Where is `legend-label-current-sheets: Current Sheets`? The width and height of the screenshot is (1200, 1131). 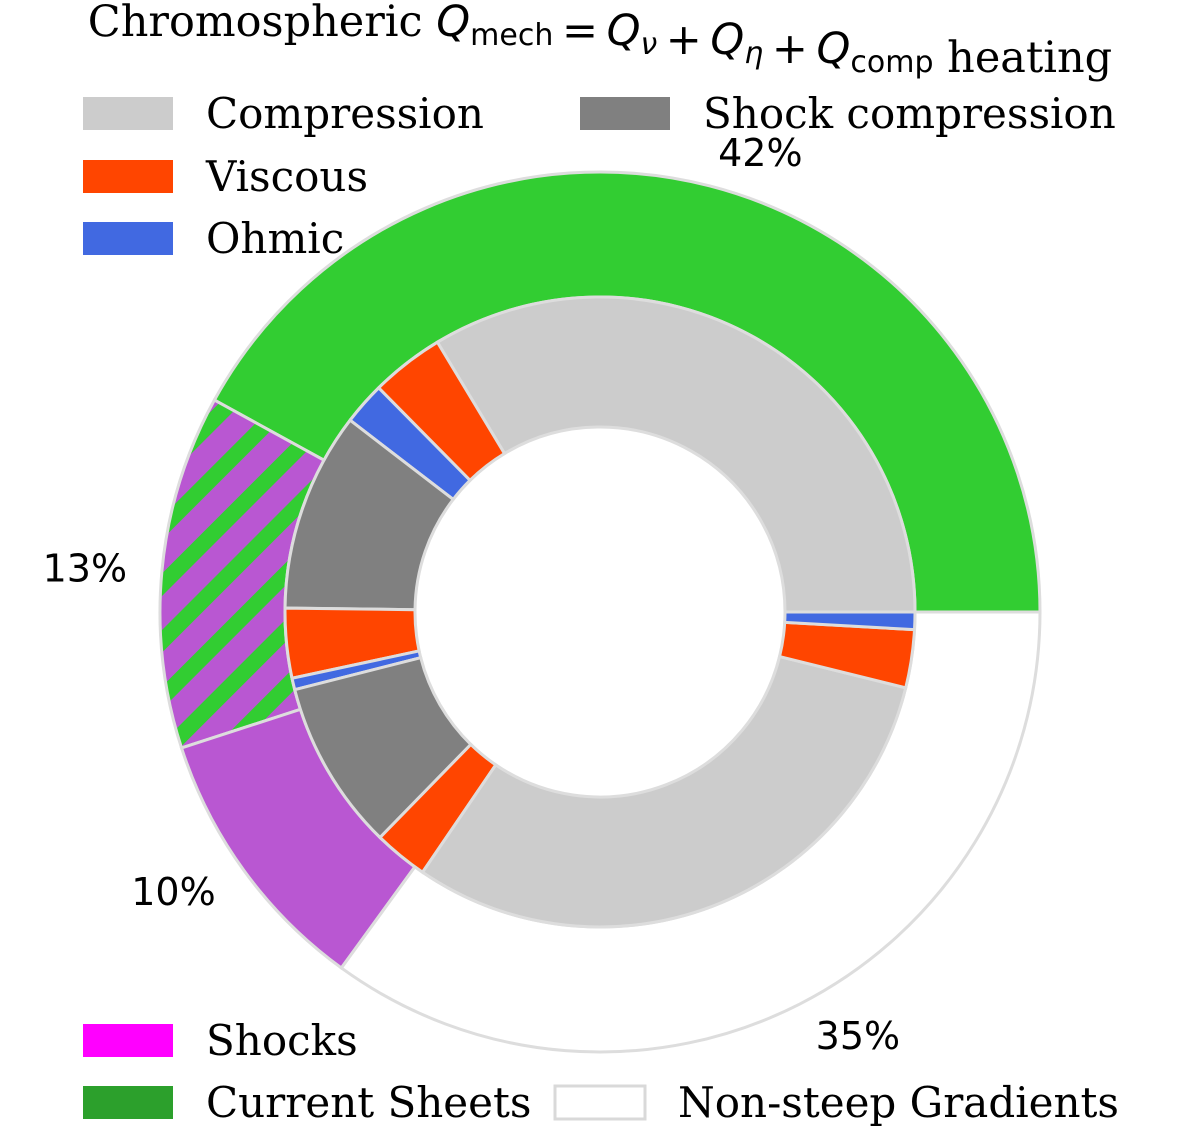 legend-label-current-sheets: Current Sheets is located at coordinates (368, 1102).